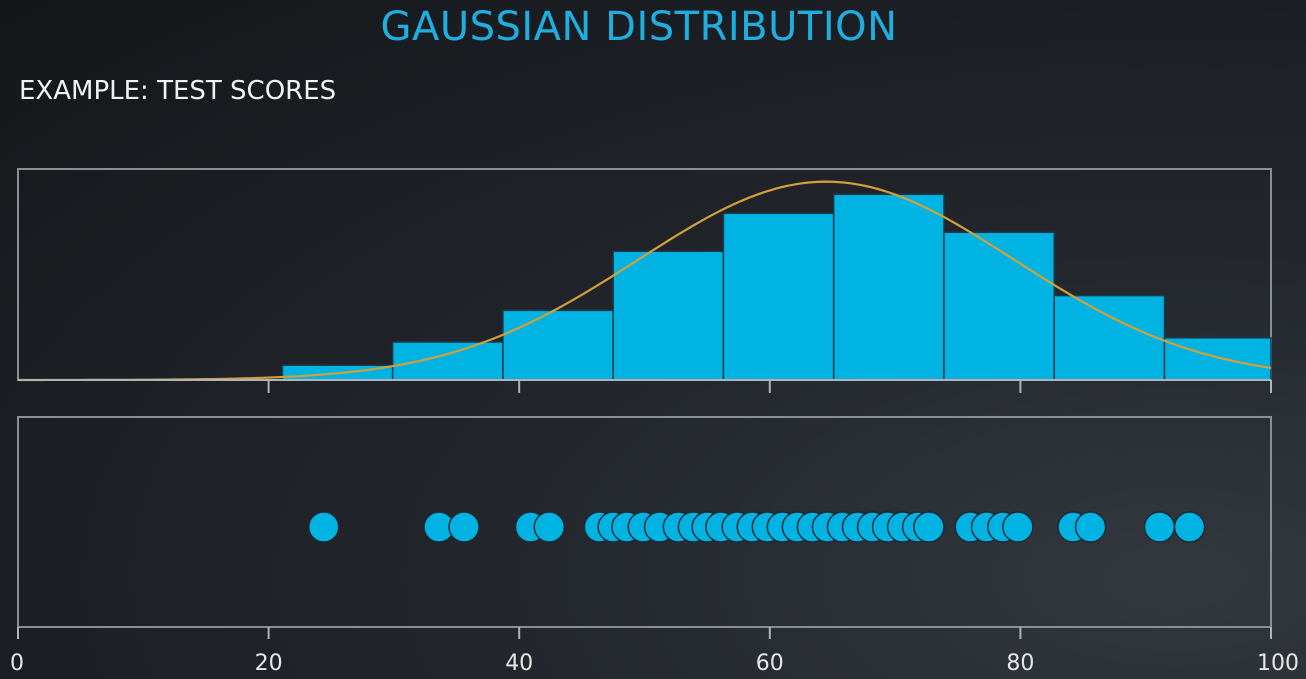 This screenshot has width=1306, height=679. I want to click on histogram-ticks, so click(769, 386).